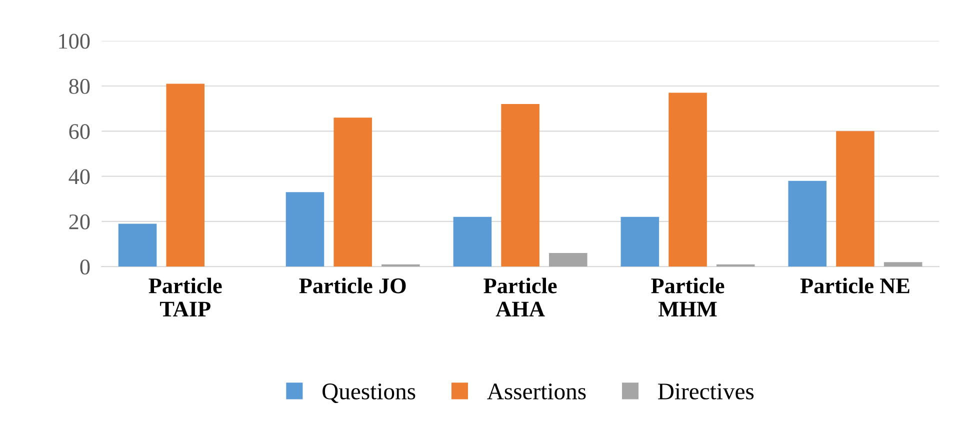  What do you see at coordinates (79, 222) in the screenshot?
I see `y-tick-label: 20` at bounding box center [79, 222].